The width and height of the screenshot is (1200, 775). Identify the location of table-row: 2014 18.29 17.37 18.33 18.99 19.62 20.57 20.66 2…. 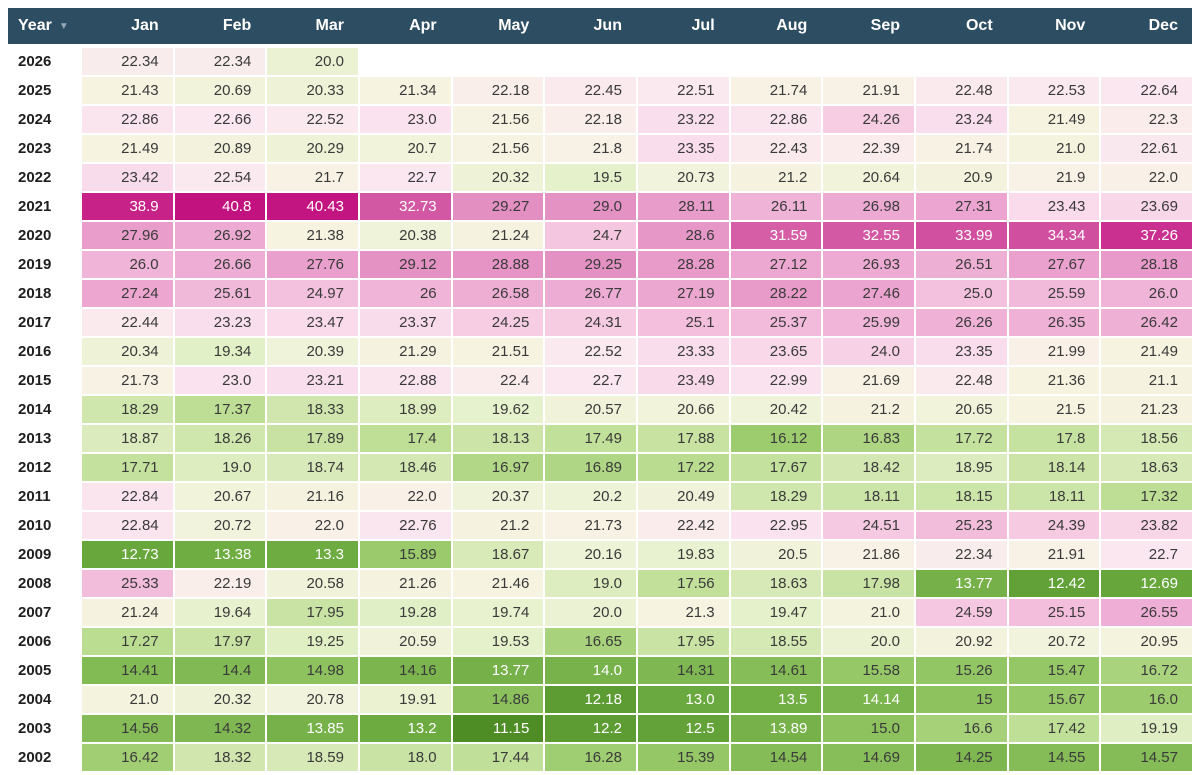
(600, 409).